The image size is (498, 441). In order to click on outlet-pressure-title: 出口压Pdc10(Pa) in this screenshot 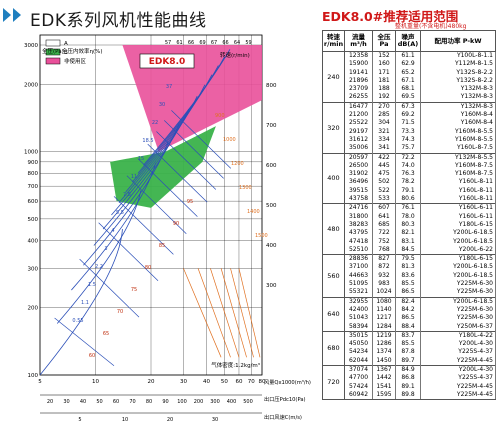, I will do `click(285, 399)`.